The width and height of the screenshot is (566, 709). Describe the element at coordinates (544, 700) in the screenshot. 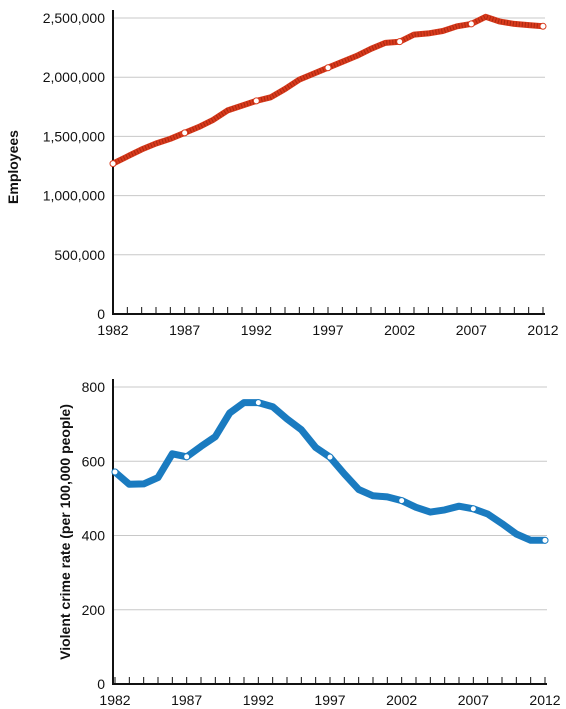

I see `crime-x-tick-label: 2012` at that location.